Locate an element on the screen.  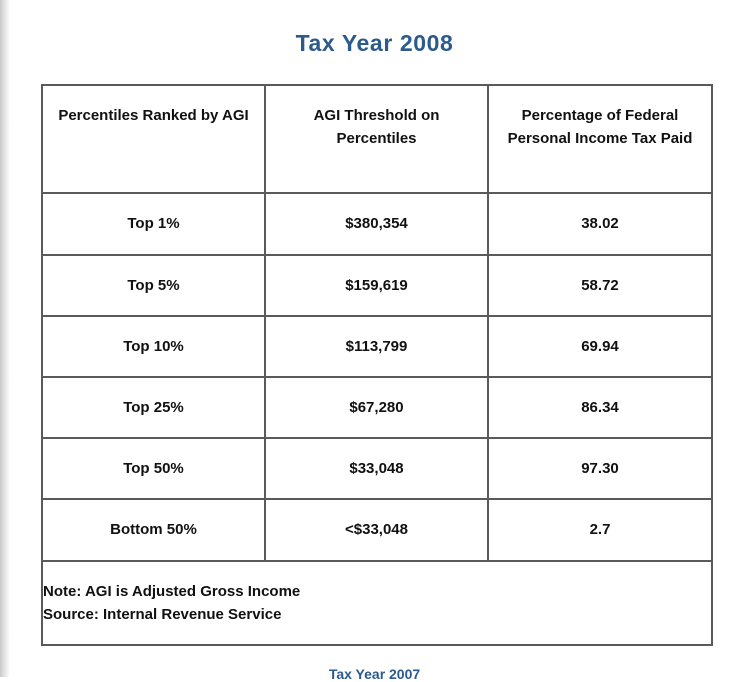
table-row: Top 50% $33,048 97.30 is located at coordinates (377, 469).